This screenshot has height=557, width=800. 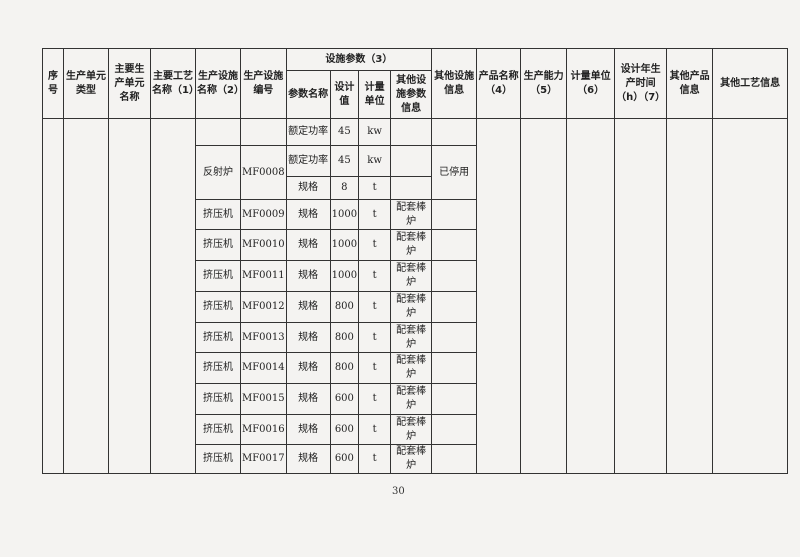 I want to click on cell-other-facility: 已停用, so click(x=454, y=172).